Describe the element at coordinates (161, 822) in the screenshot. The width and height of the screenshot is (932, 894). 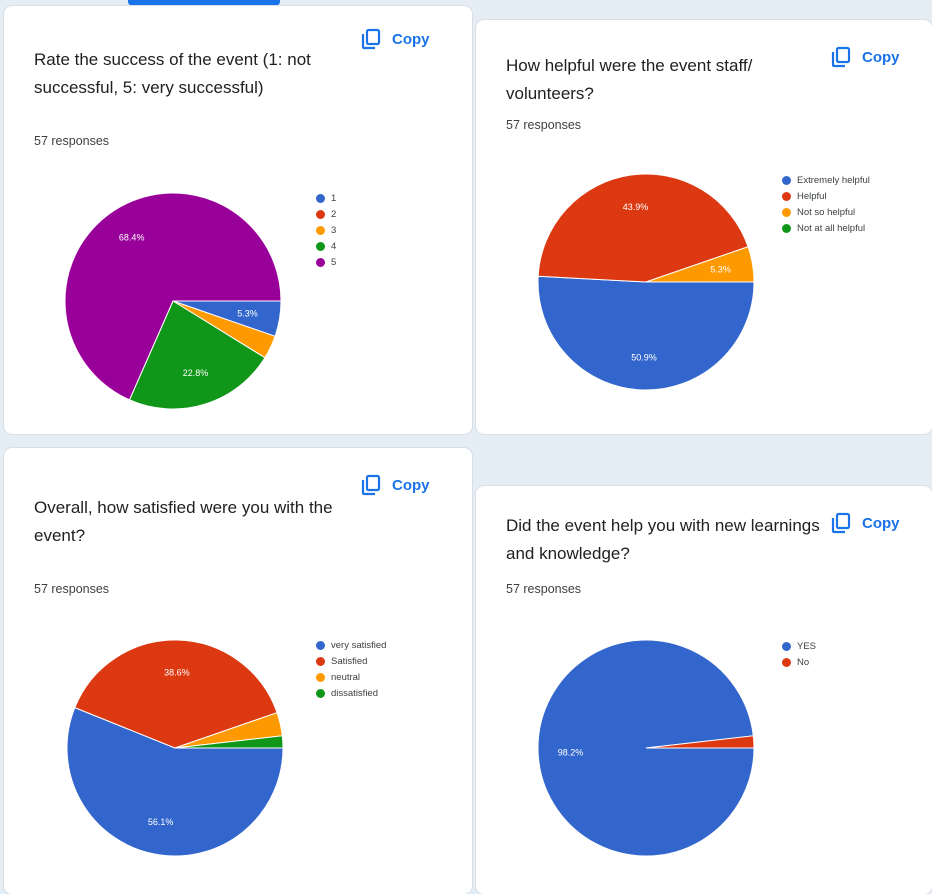
I see `slice-label: 56.1%` at that location.